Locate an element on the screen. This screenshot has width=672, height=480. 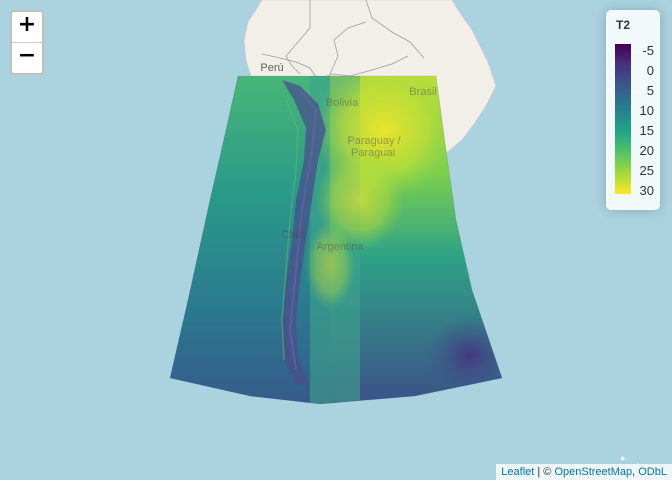
legend: T2 -5 0 5 10 15 20 25 30 is located at coordinates (633, 110).